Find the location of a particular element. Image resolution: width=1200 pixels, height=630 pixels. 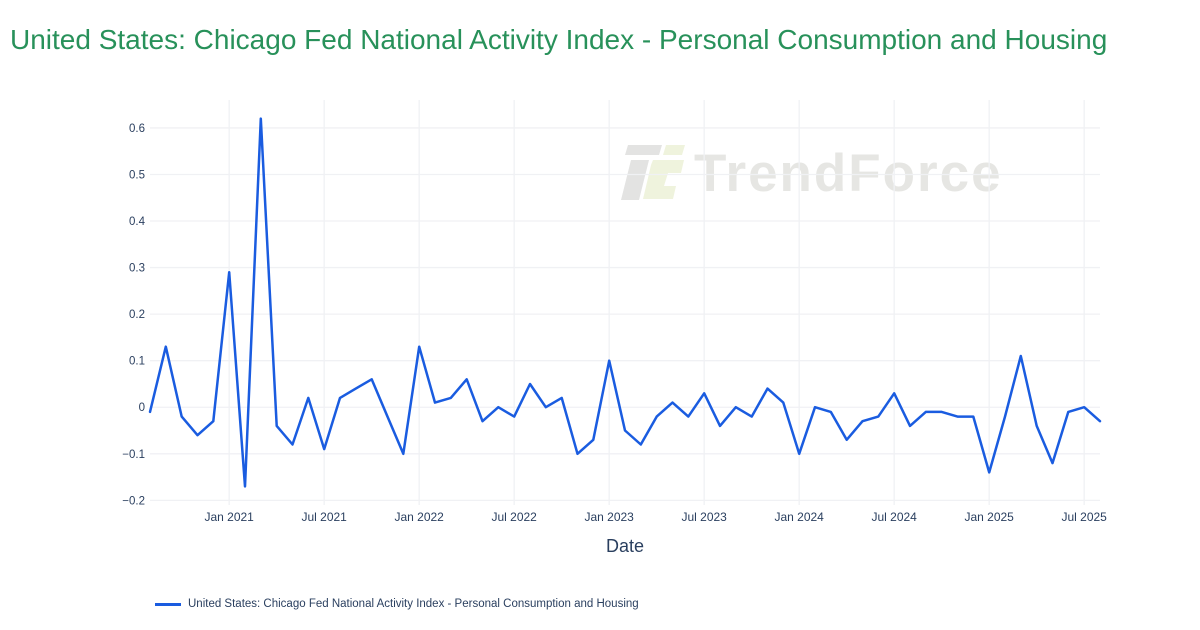

y-tick-label: 0.2 is located at coordinates (137, 315).